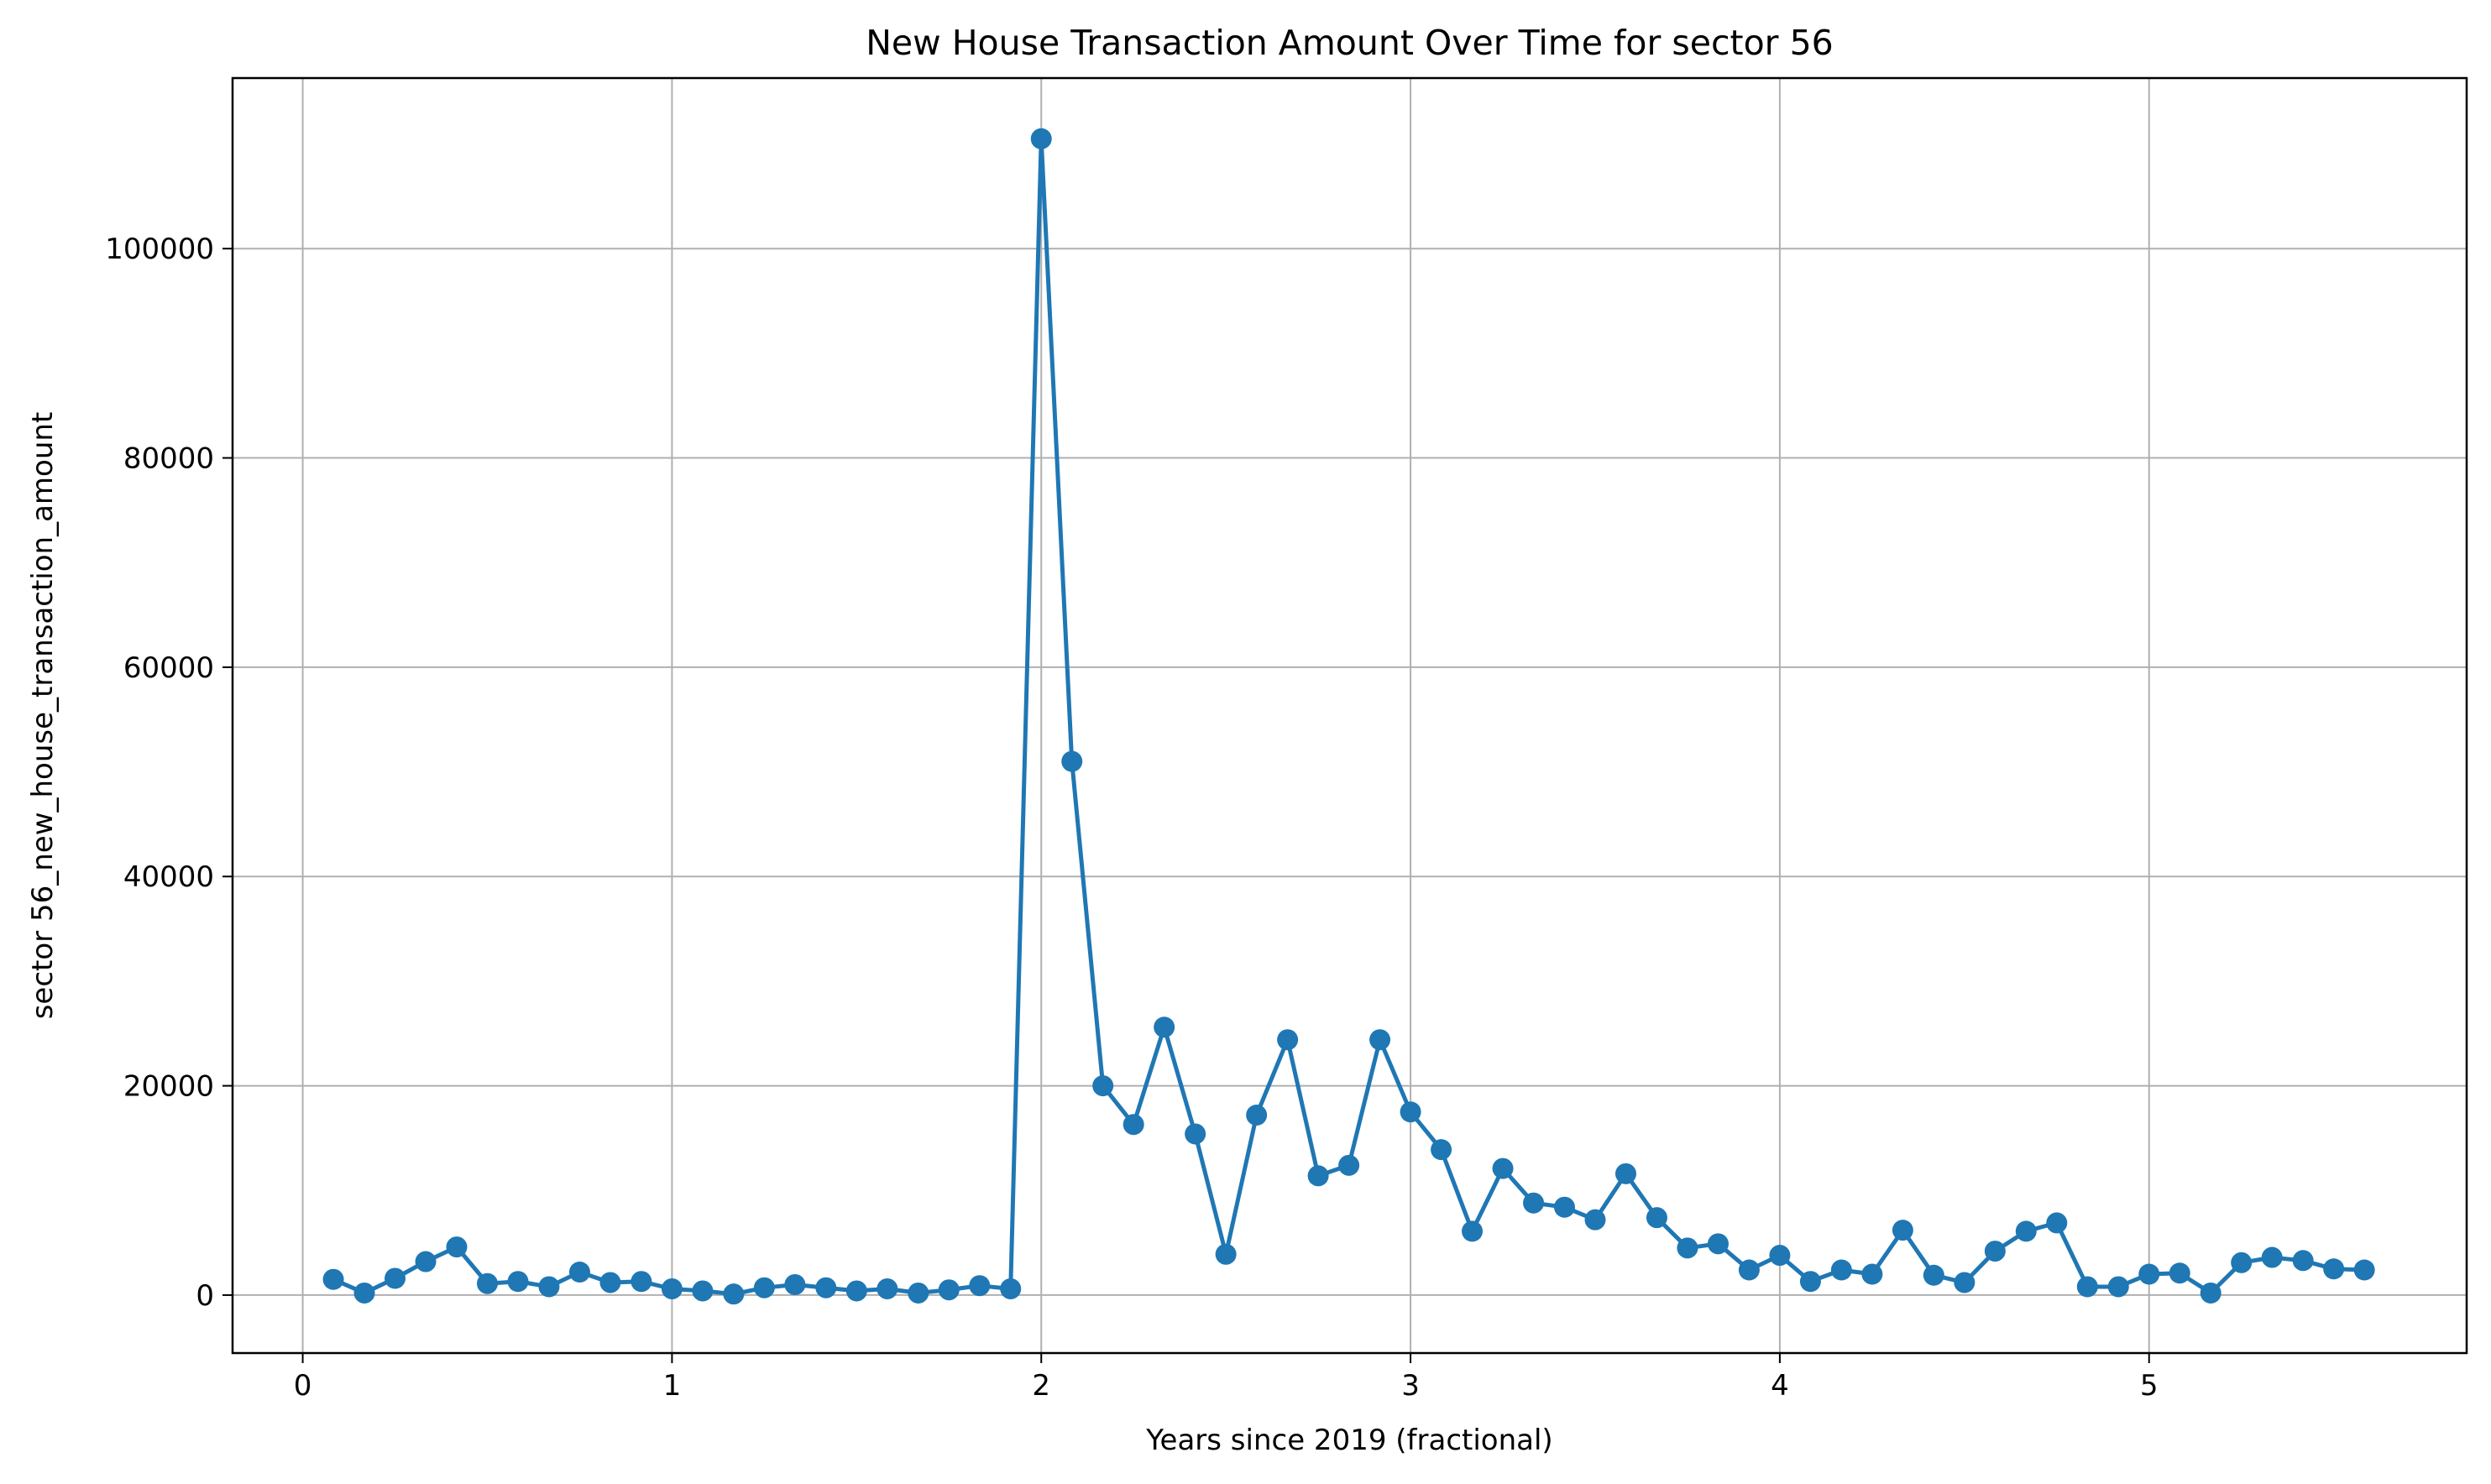  I want to click on x-tick-label: 0, so click(303, 1386).